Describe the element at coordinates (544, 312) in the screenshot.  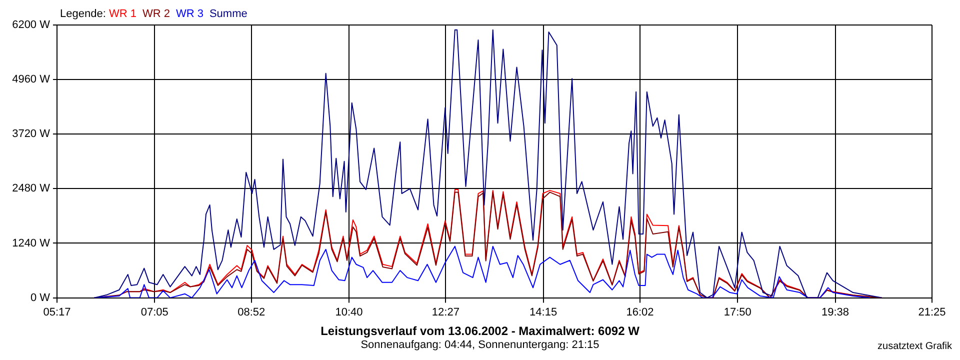
I see `x-tick-label: 14:15` at that location.